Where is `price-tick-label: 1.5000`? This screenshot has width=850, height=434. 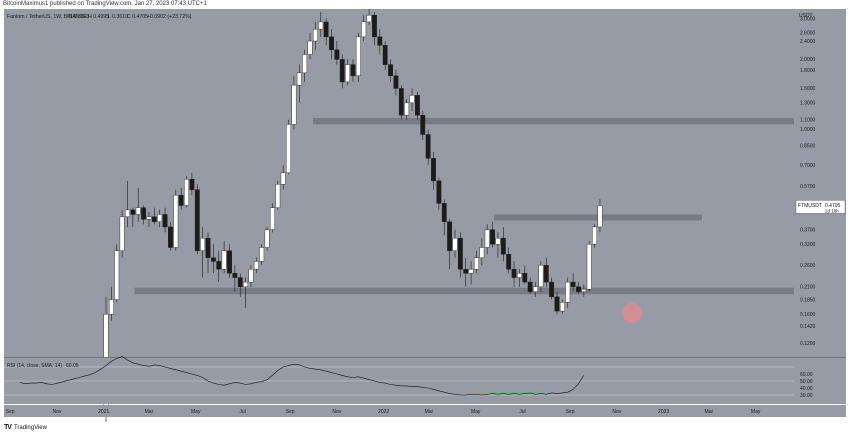
price-tick-label: 1.5000 is located at coordinates (808, 89).